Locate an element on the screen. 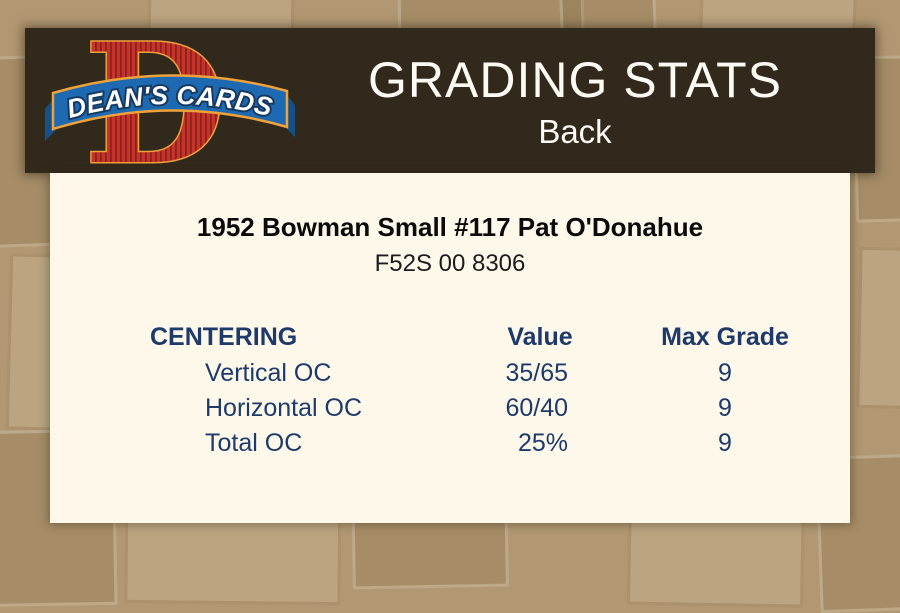  table-row: Total OC 25% 9 is located at coordinates (480, 443).